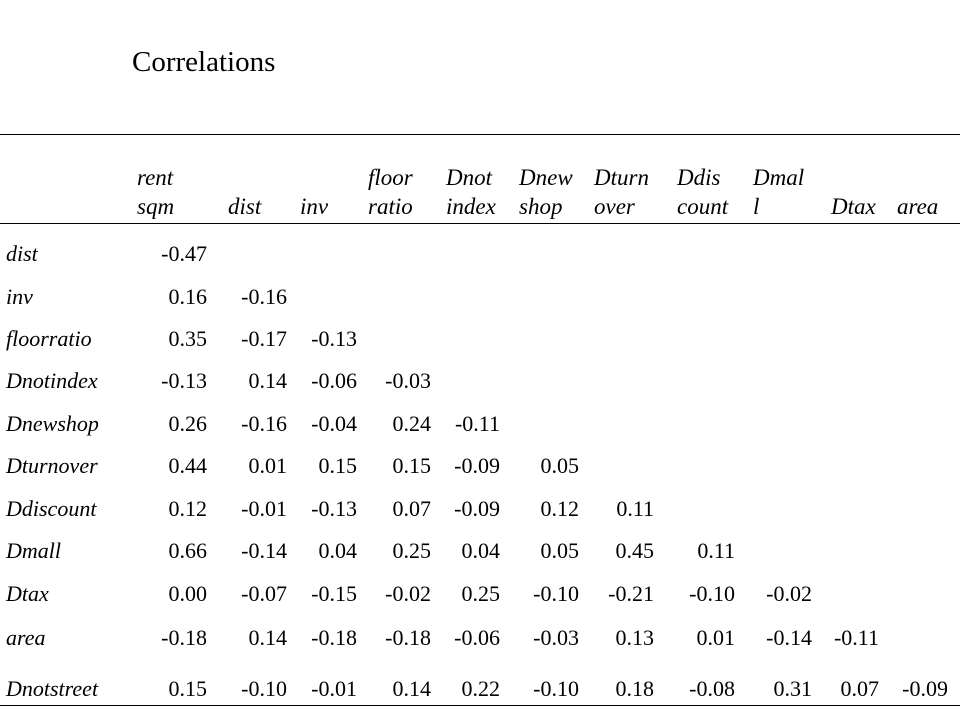 The image size is (960, 720). I want to click on column-header: Dmal l, so click(778, 192).